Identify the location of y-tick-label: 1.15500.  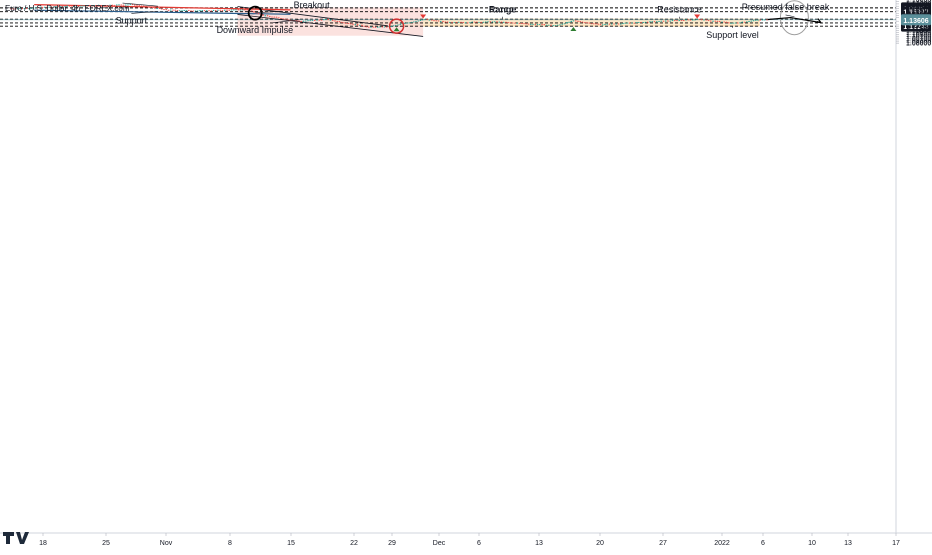
(918, 11).